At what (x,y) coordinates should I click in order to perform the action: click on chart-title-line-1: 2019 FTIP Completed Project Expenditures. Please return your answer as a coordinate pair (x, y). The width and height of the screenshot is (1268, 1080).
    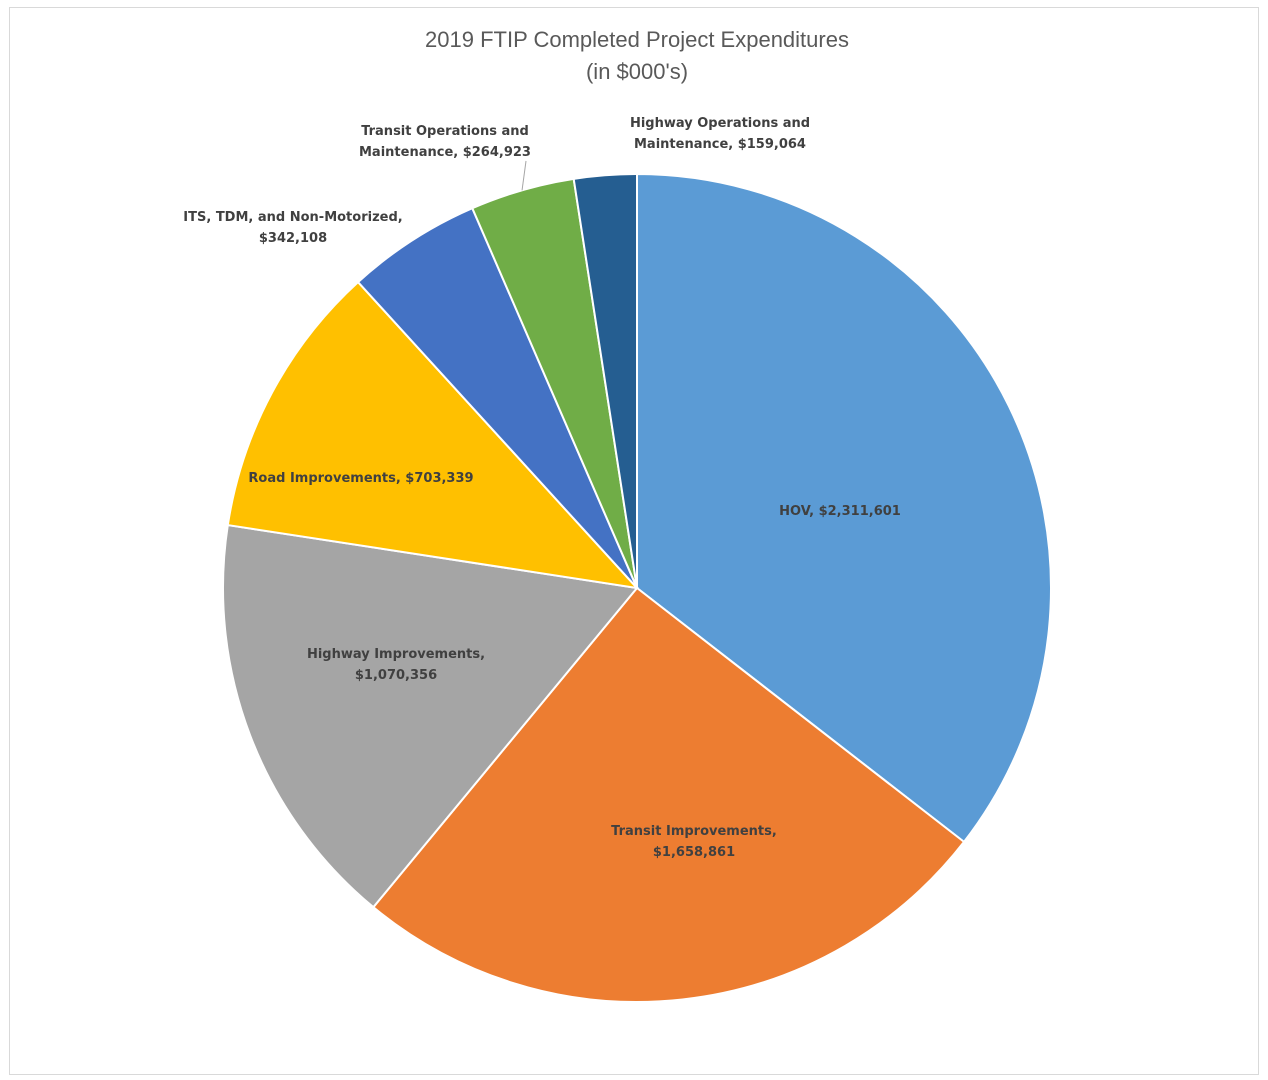
    Looking at the image, I should click on (637, 39).